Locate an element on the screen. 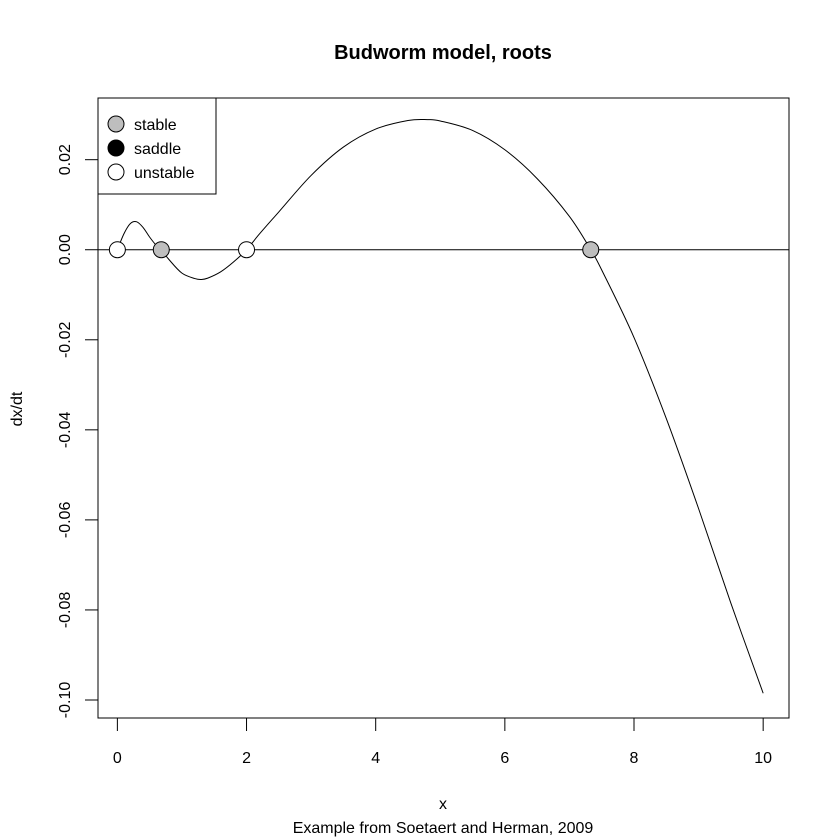 This screenshot has height=840, width=840. legend-label-unstable: unstable is located at coordinates (164, 173).